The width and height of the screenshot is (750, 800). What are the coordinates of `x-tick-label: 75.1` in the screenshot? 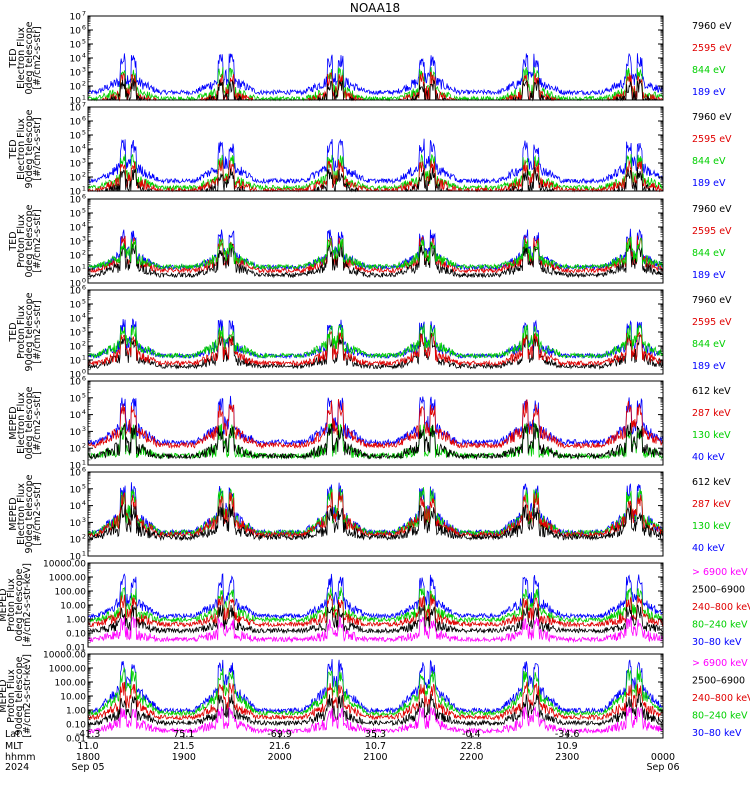 It's located at (183, 734).